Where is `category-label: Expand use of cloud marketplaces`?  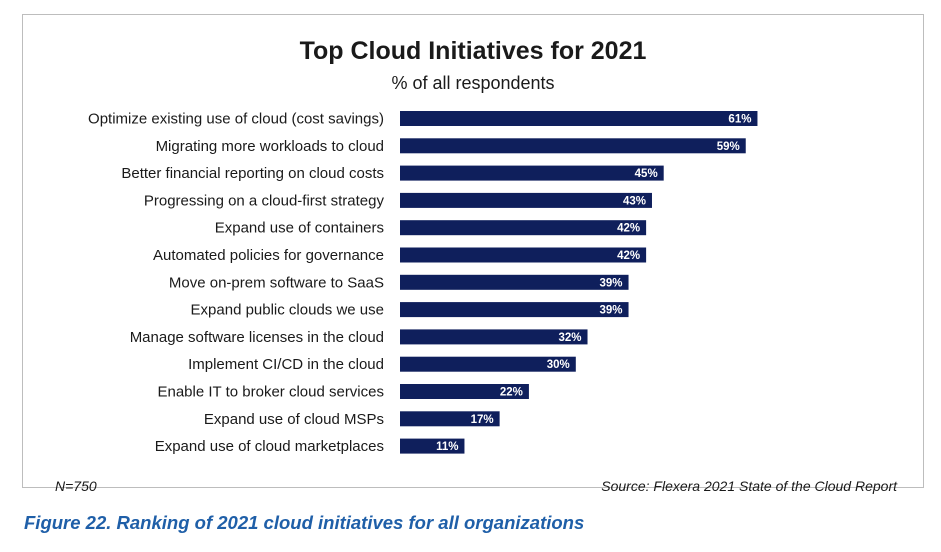 category-label: Expand use of cloud marketplaces is located at coordinates (269, 446).